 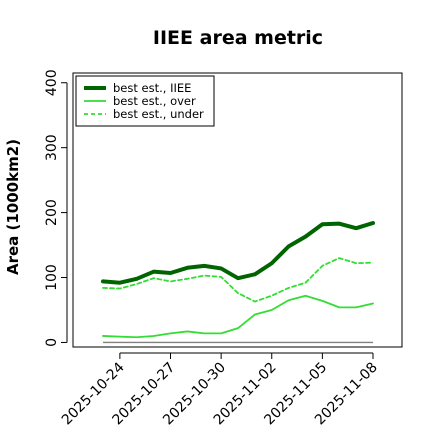 I want to click on legend-label-iiee: best est., IIEE, so click(x=152, y=88).